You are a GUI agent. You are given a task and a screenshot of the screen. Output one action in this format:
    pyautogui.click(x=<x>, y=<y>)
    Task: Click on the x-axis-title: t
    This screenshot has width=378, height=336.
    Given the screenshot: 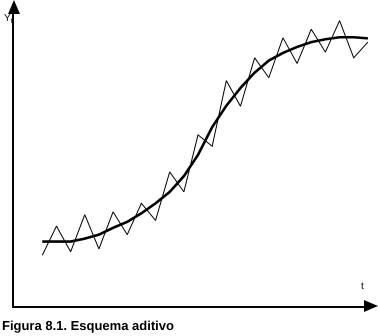 What is the action you would take?
    pyautogui.click(x=362, y=286)
    